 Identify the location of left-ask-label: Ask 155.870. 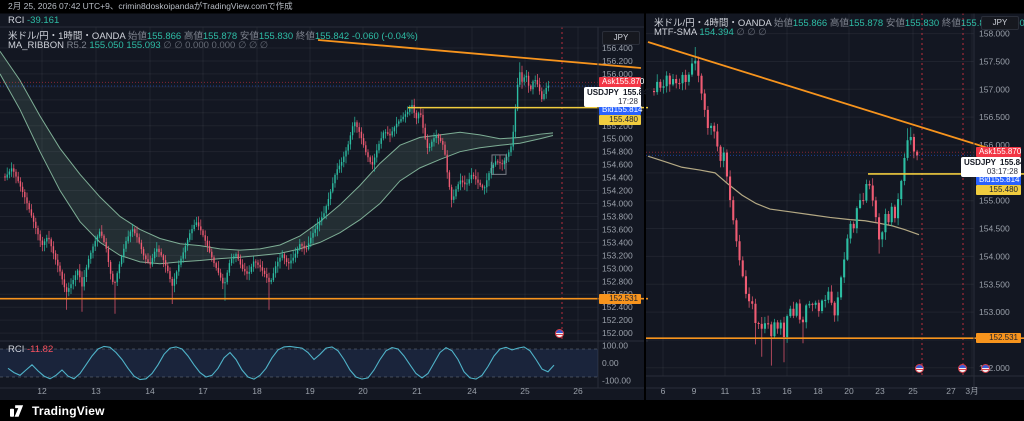
(622, 82).